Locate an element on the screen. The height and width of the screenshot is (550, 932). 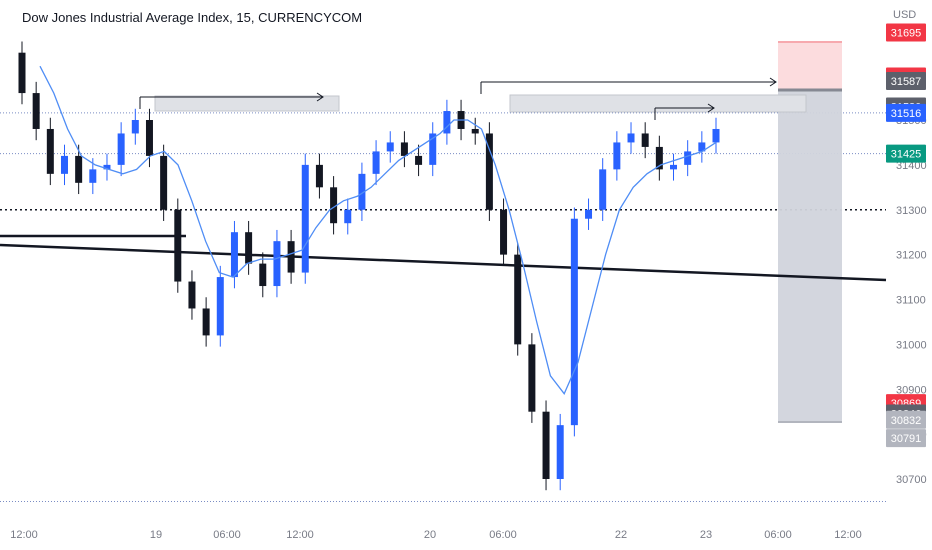
currency-label: USD is located at coordinates (905, 15).